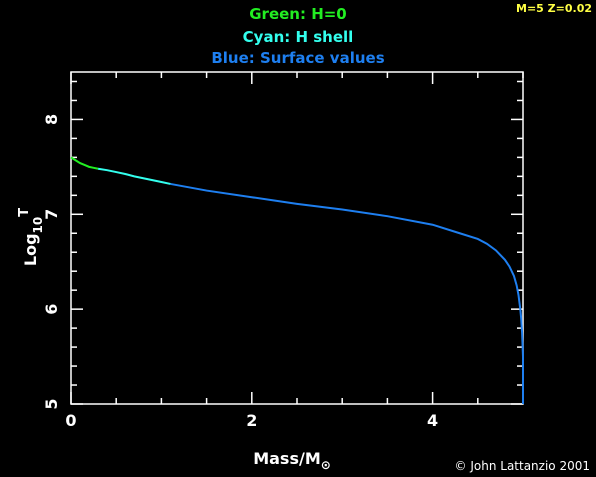 The image size is (596, 477). Describe the element at coordinates (287, 458) in the screenshot. I see `x-axis-label-main: Mass/M` at that location.